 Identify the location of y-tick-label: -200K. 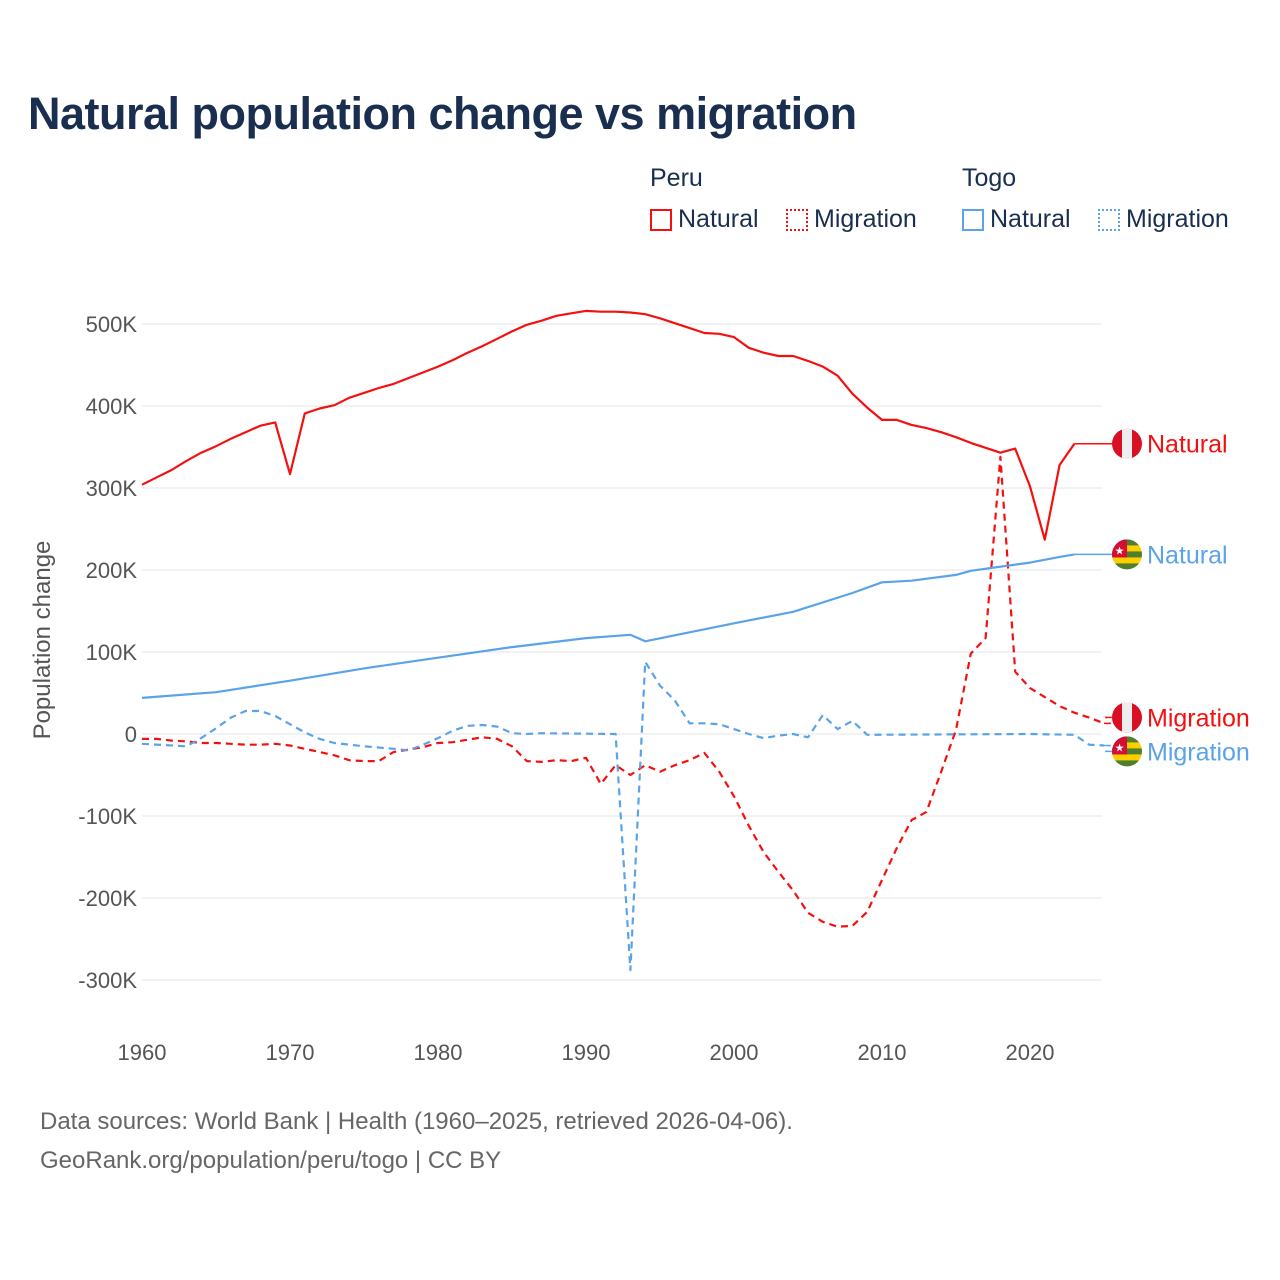
(107, 898).